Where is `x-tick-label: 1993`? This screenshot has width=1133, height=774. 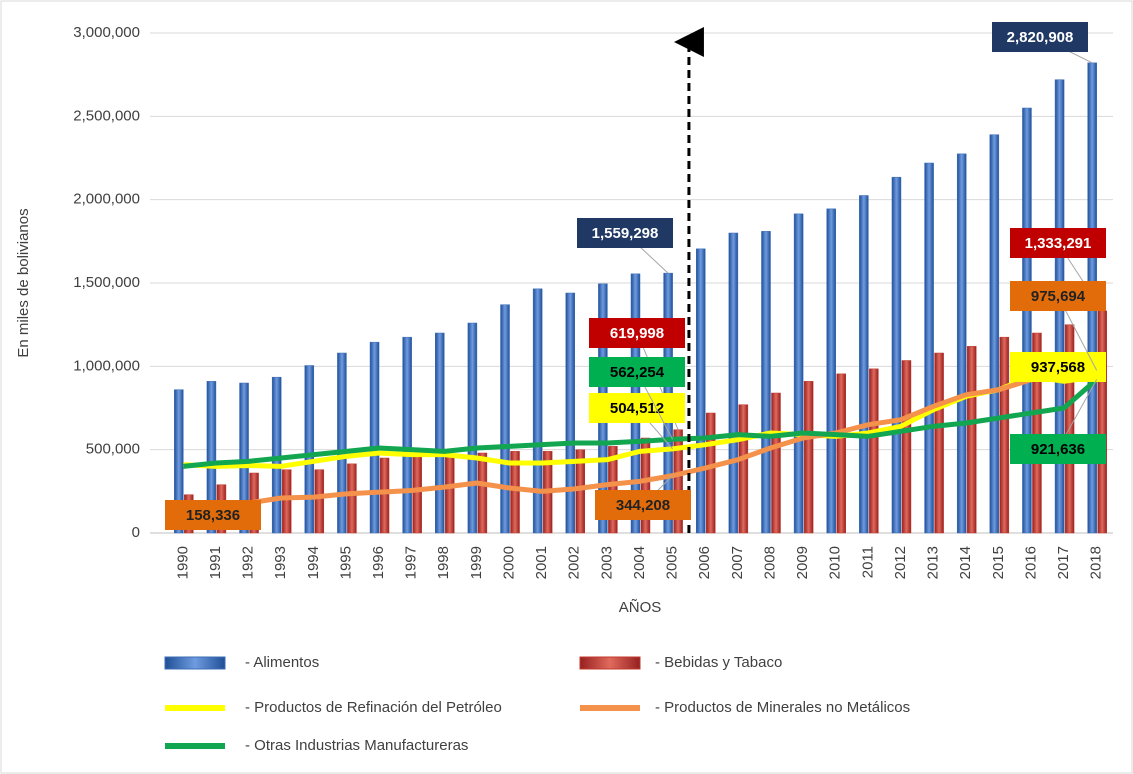
x-tick-label: 1993 is located at coordinates (280, 562).